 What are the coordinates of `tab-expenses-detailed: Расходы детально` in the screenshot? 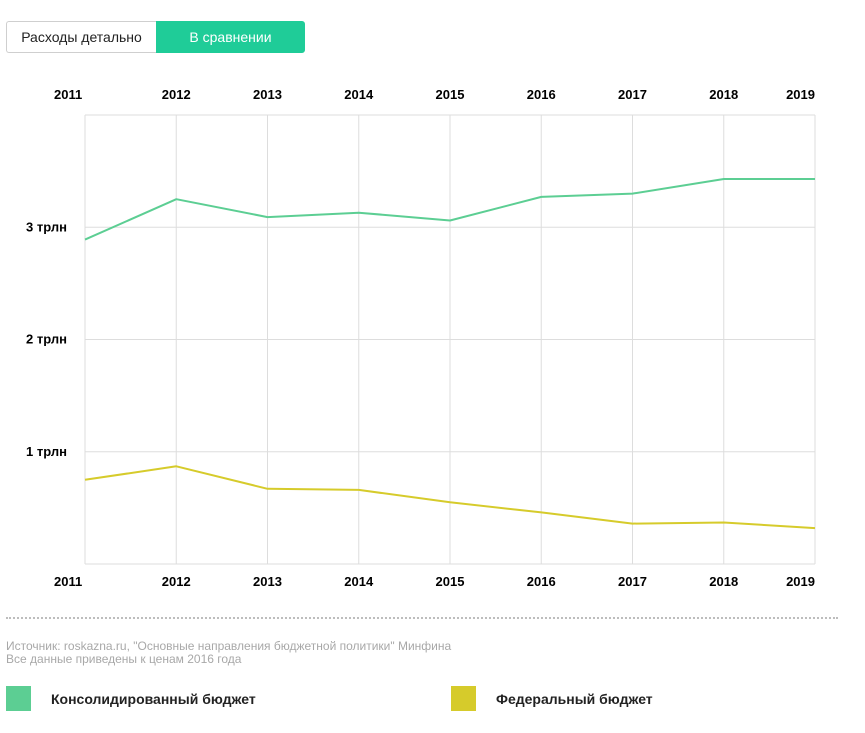 It's located at (81, 37).